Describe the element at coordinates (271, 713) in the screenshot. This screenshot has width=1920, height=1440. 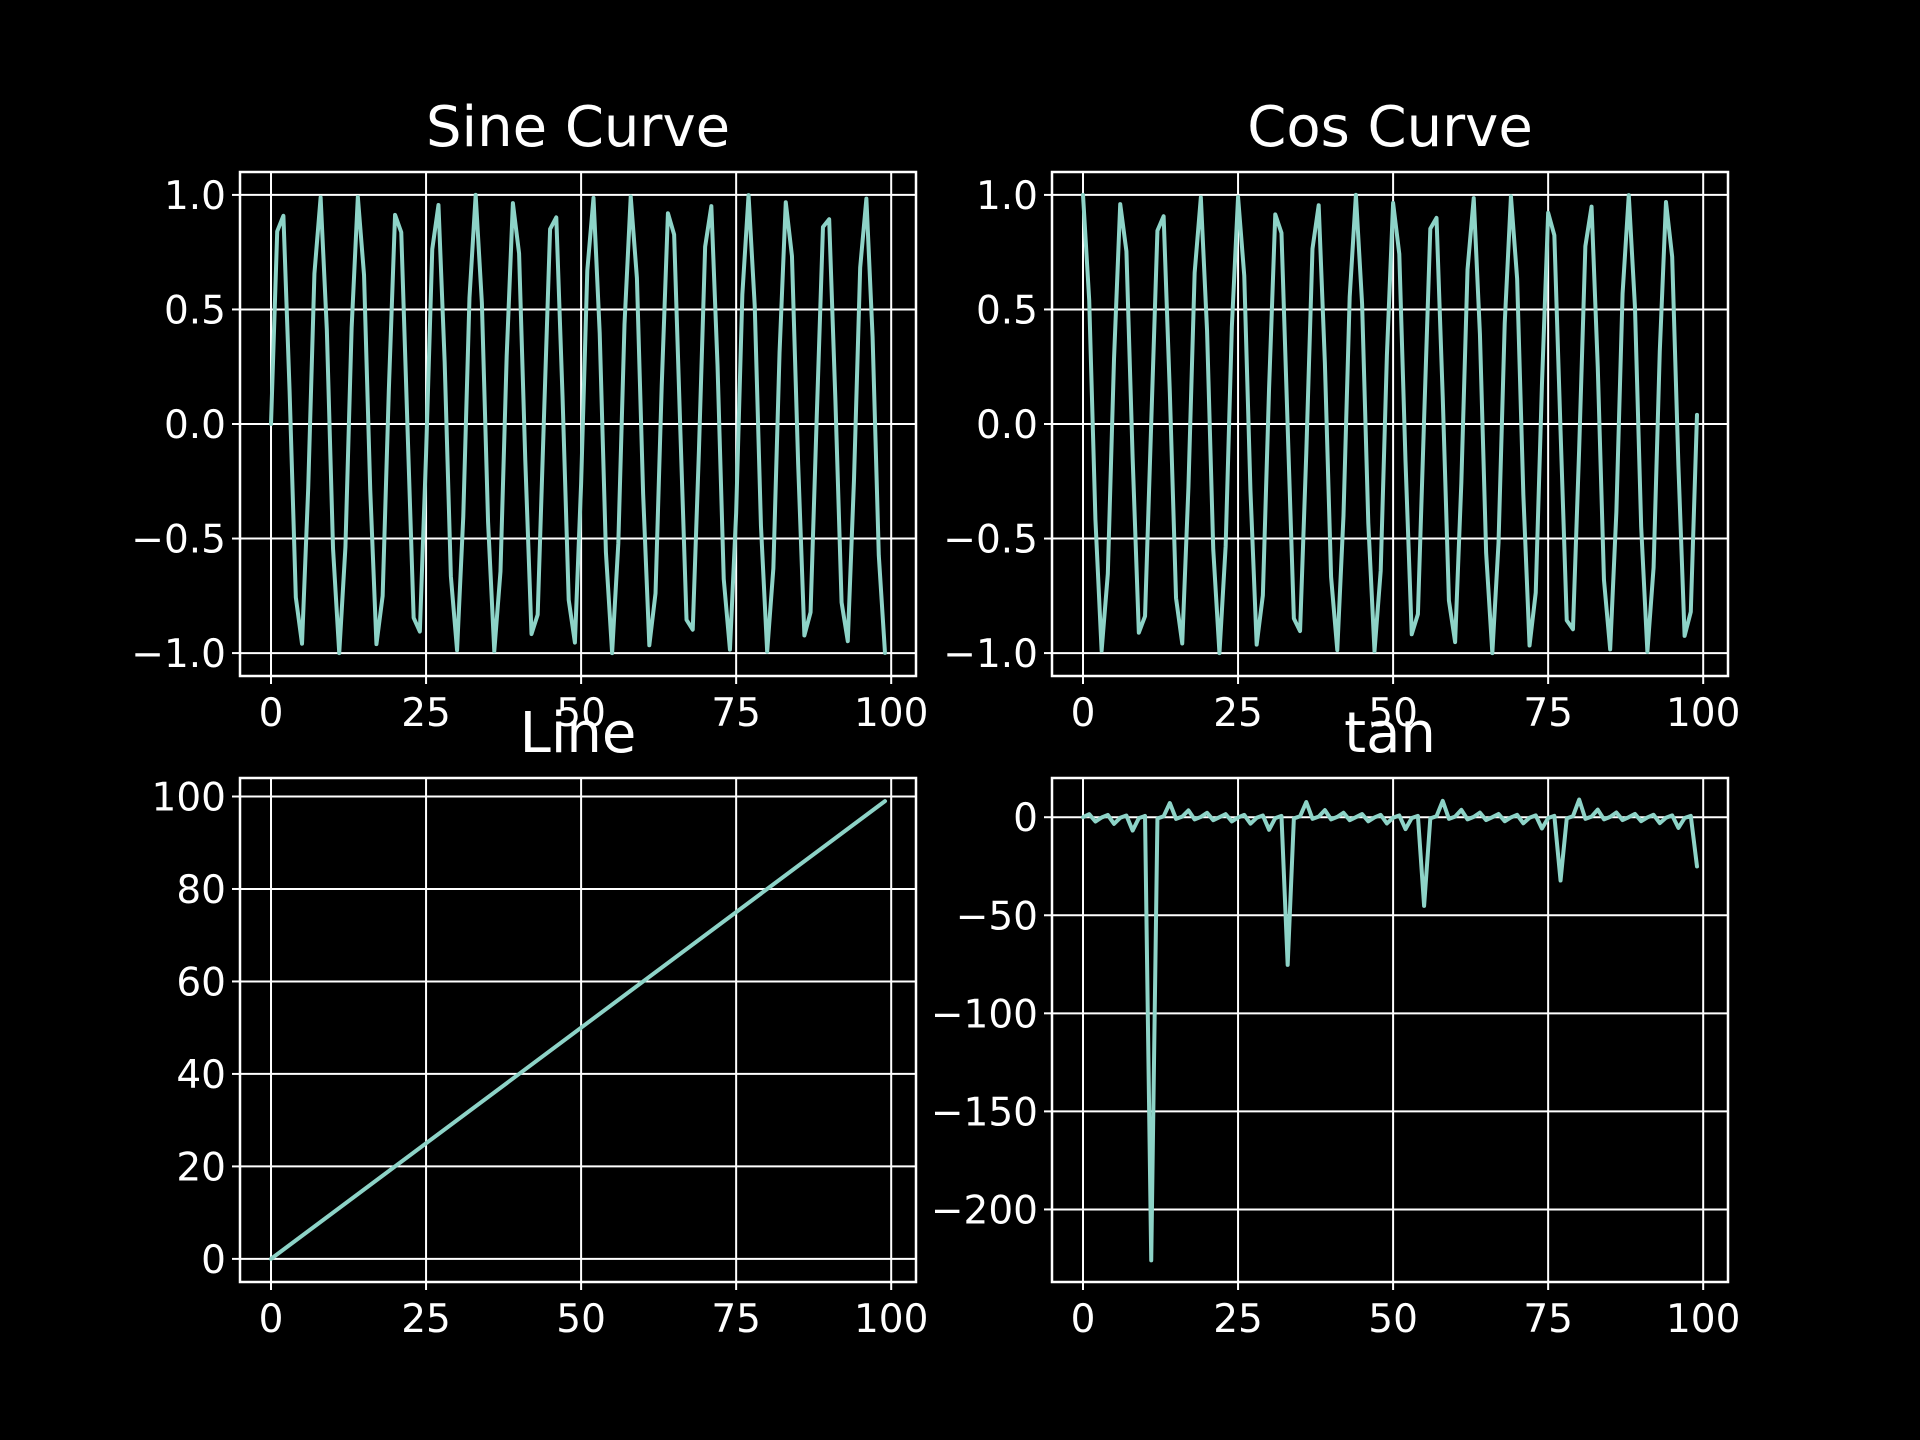
I see `sine-x-tick-label: 0` at that location.